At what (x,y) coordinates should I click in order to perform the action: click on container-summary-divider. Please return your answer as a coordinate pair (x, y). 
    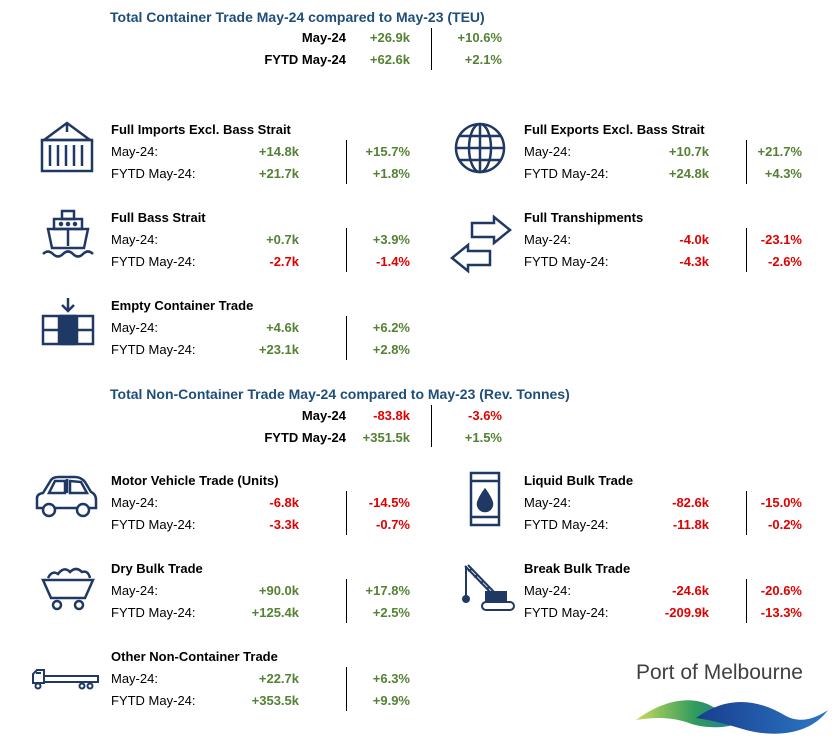
    Looking at the image, I should click on (431, 49).